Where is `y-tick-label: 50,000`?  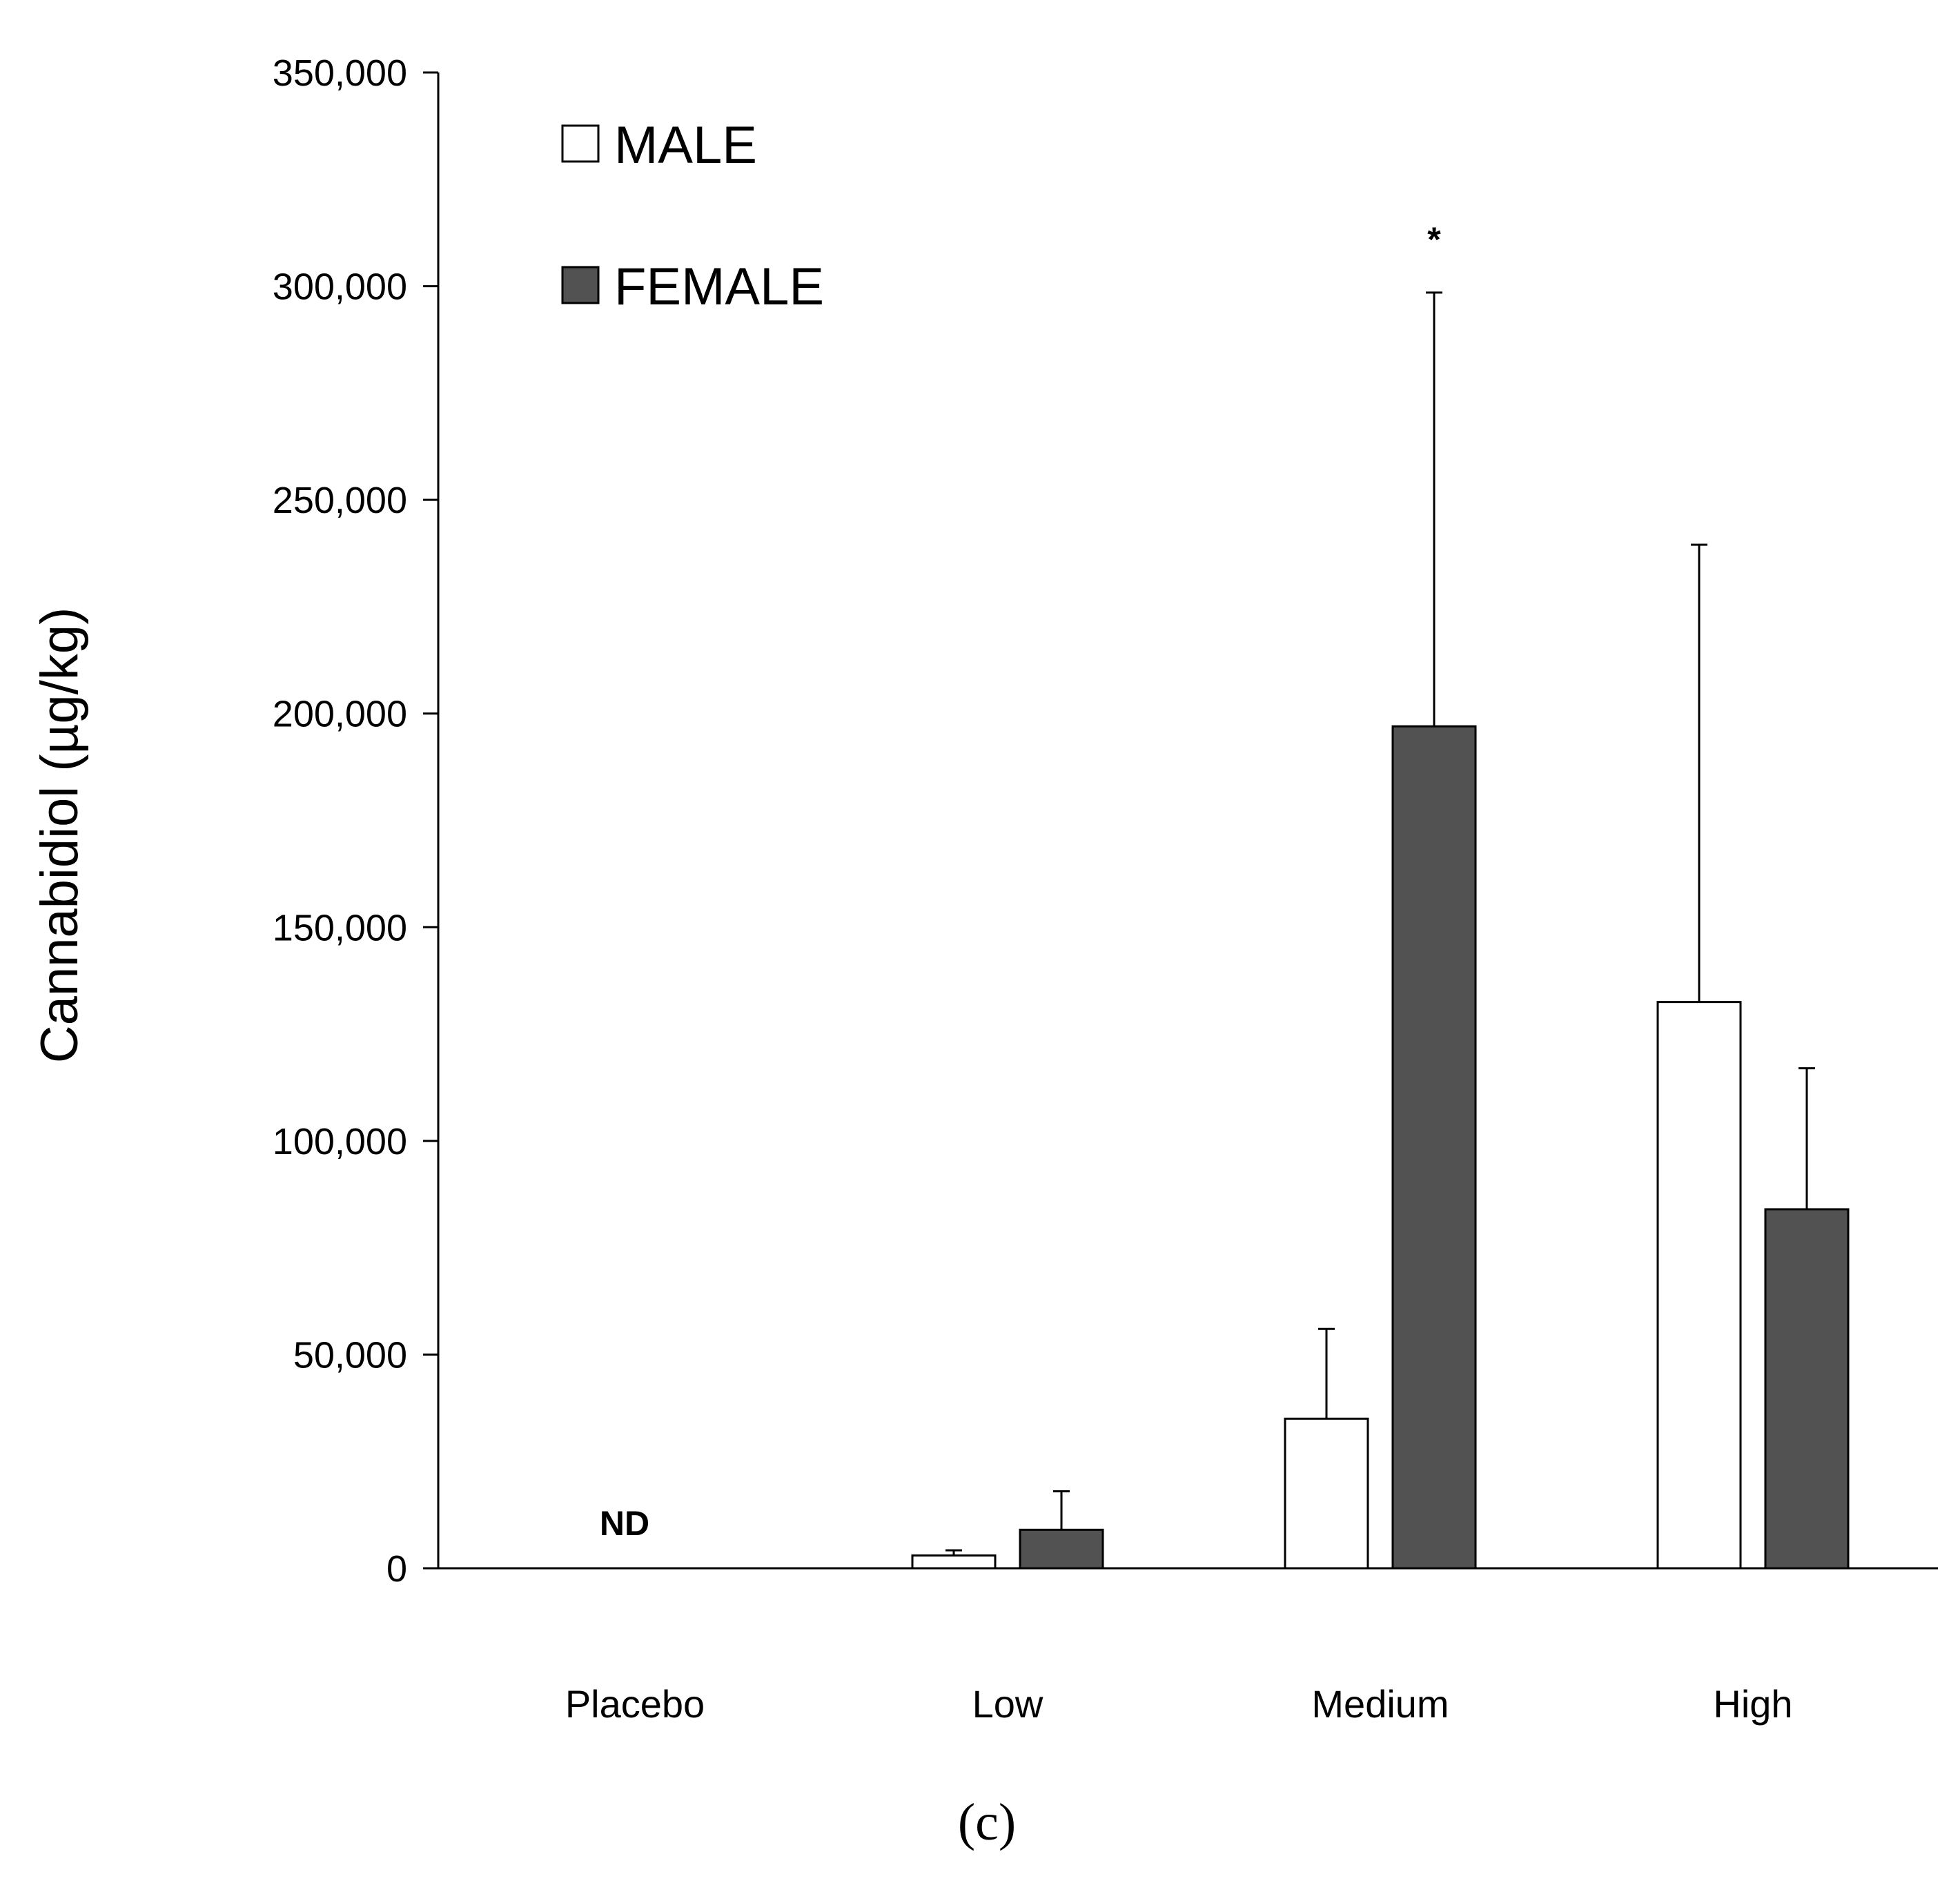
y-tick-label: 50,000 is located at coordinates (350, 1355).